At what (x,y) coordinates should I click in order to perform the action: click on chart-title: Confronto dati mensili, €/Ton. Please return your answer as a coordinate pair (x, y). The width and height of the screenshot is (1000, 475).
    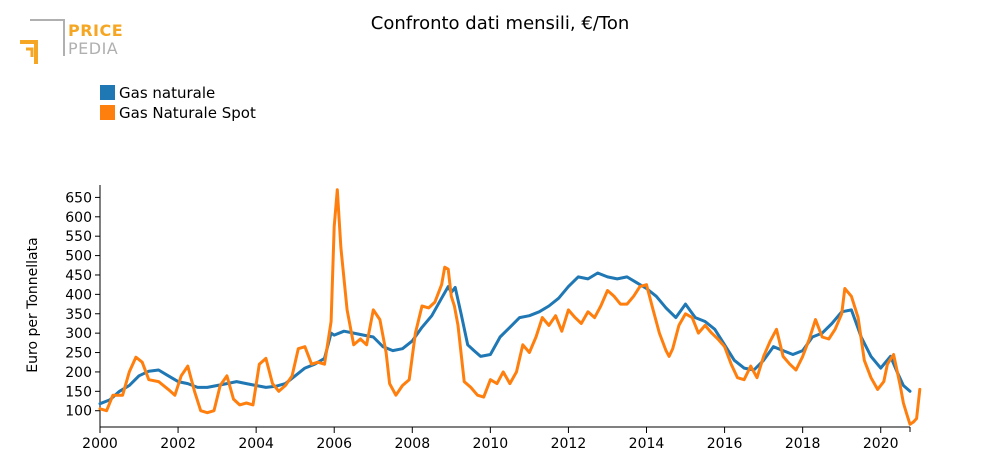
    Looking at the image, I should click on (500, 23).